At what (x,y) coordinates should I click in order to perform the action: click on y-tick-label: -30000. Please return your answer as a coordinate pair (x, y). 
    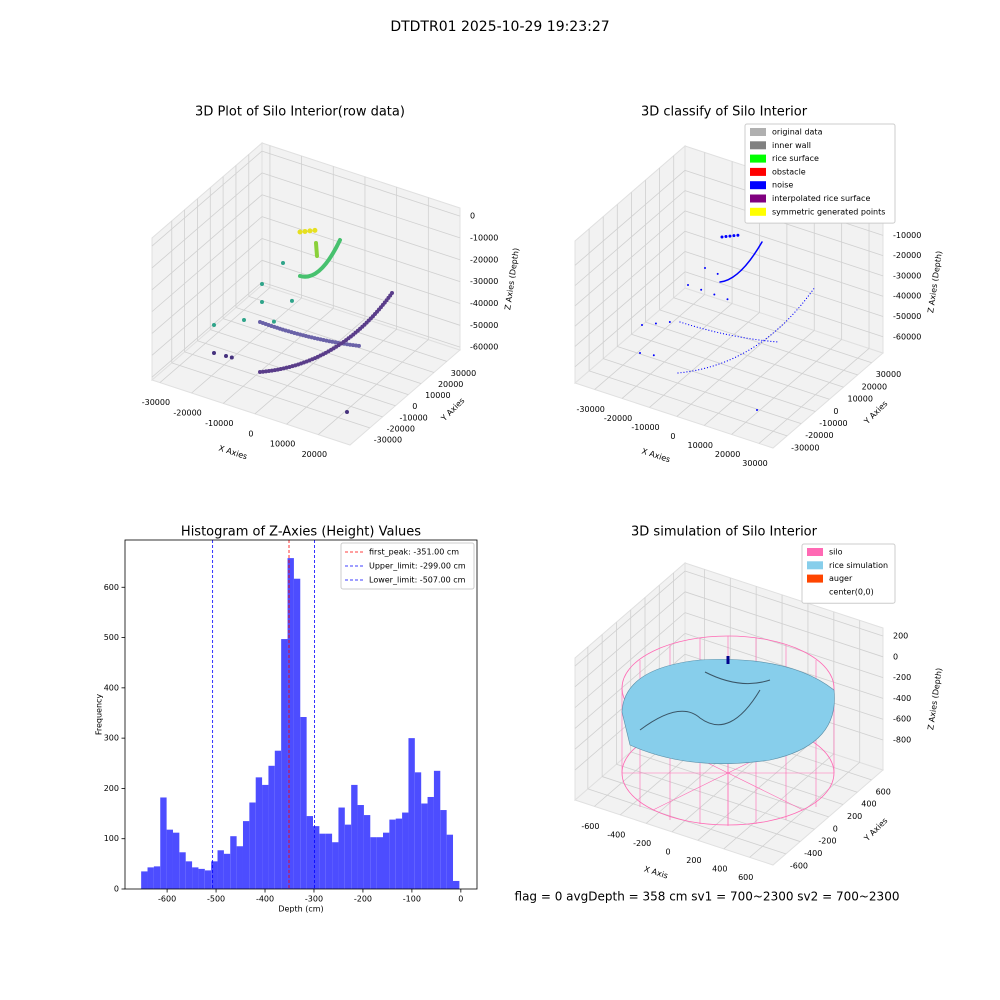
    Looking at the image, I should click on (805, 447).